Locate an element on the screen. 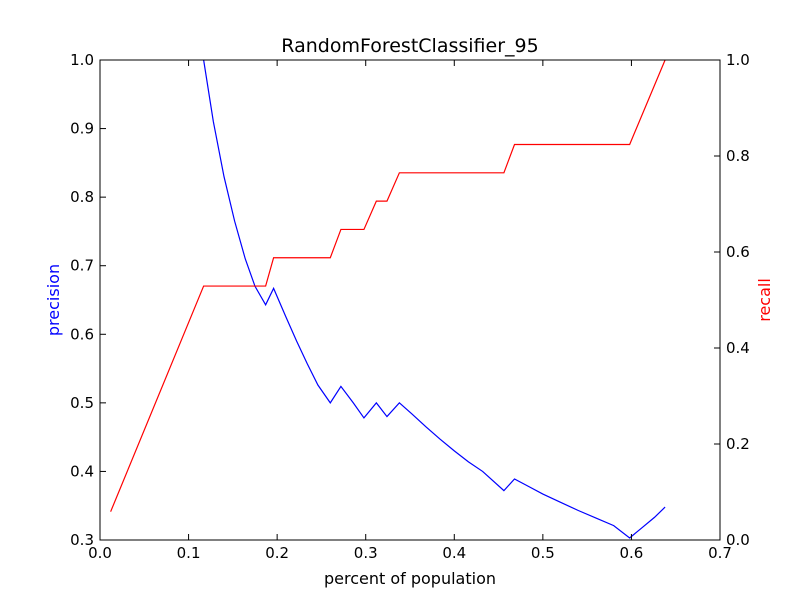 Image resolution: width=800 pixels, height=600 pixels. right-y-tick-label: 1.0 is located at coordinates (738, 60).